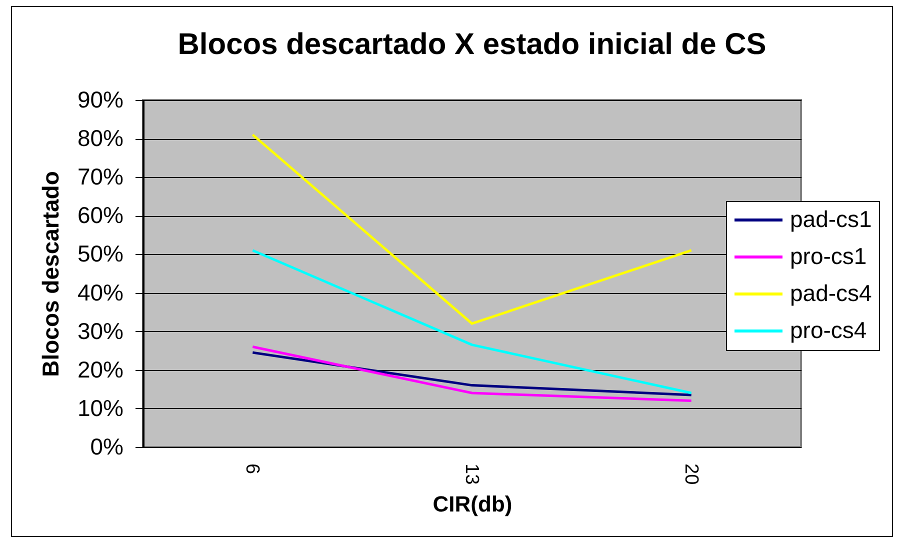  Describe the element at coordinates (100, 253) in the screenshot. I see `y-tick-label: 50%` at that location.